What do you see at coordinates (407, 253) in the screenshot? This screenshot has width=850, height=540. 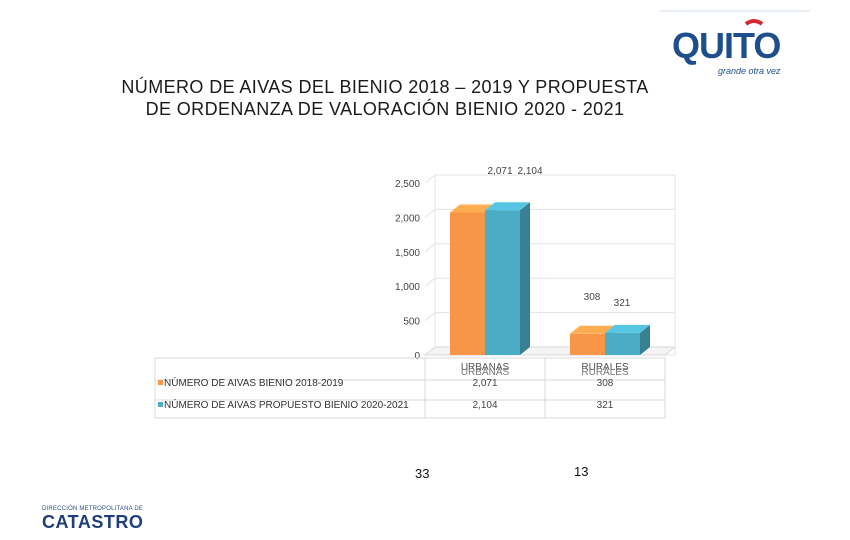 I see `y-tick-label: 1,500` at bounding box center [407, 253].